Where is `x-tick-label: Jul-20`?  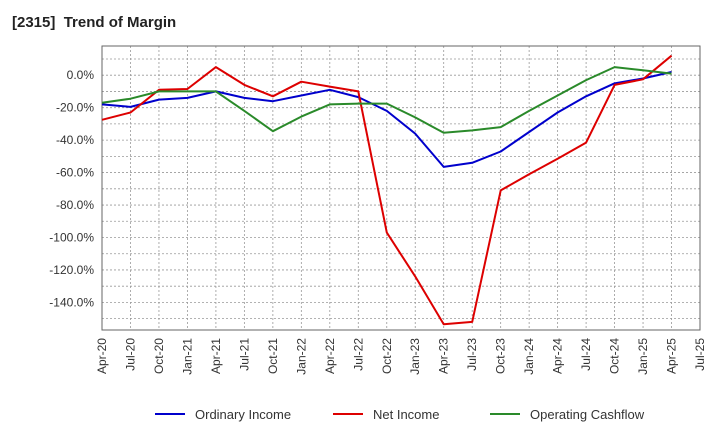
x-tick-label: Jul-20 is located at coordinates (130, 354).